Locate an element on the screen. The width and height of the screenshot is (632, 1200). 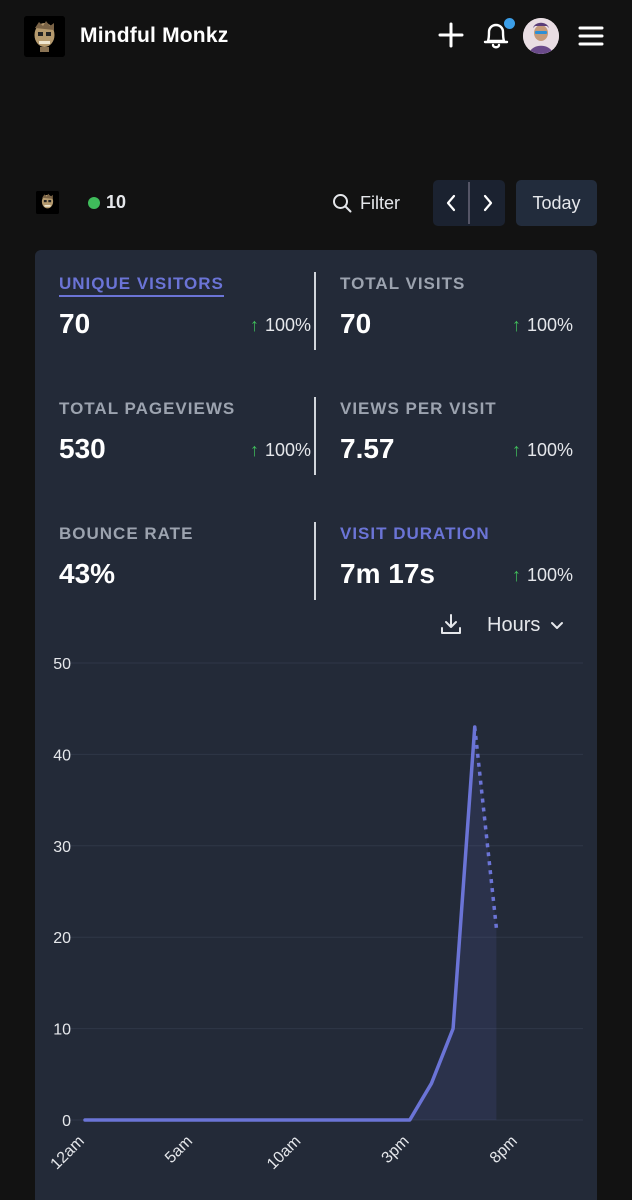
metric-unique-visitors: UNIQUE VISITORS 70 ↑ 100% is located at coordinates (189, 306).